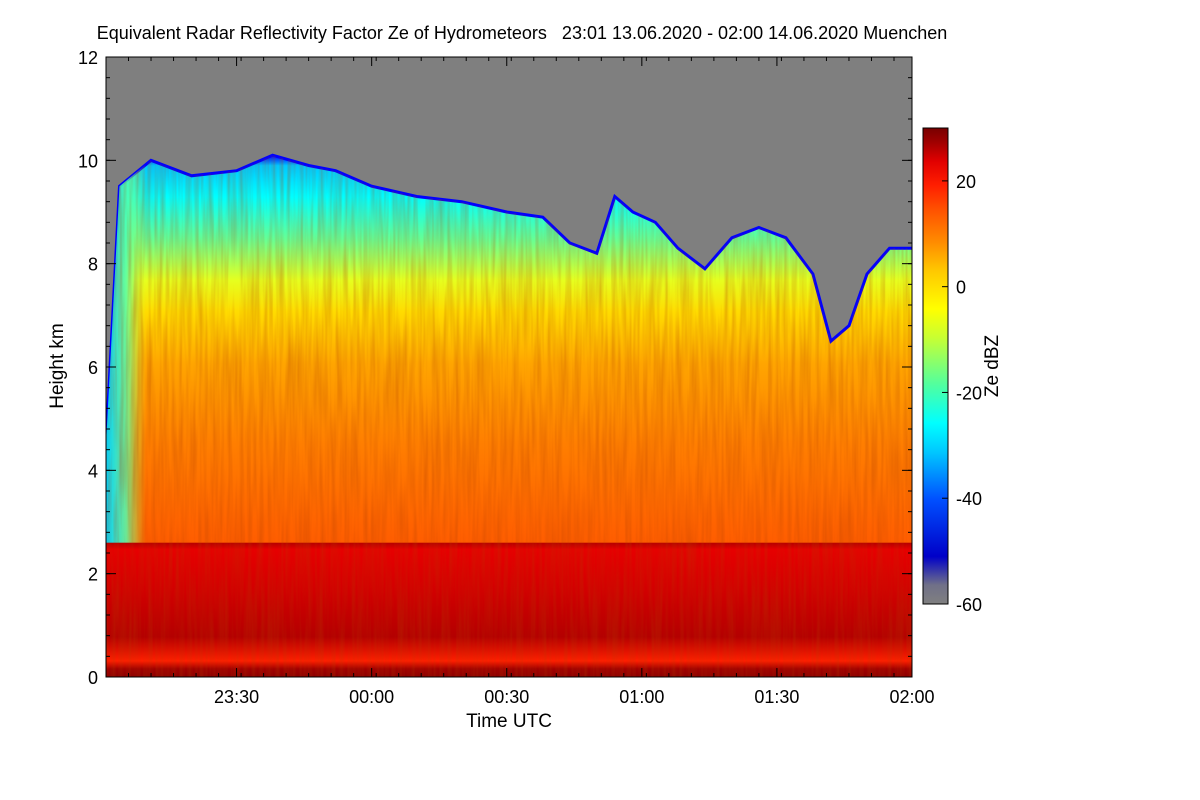 The width and height of the screenshot is (1200, 800). Describe the element at coordinates (776, 697) in the screenshot. I see `x-tick-label: 01:30` at that location.